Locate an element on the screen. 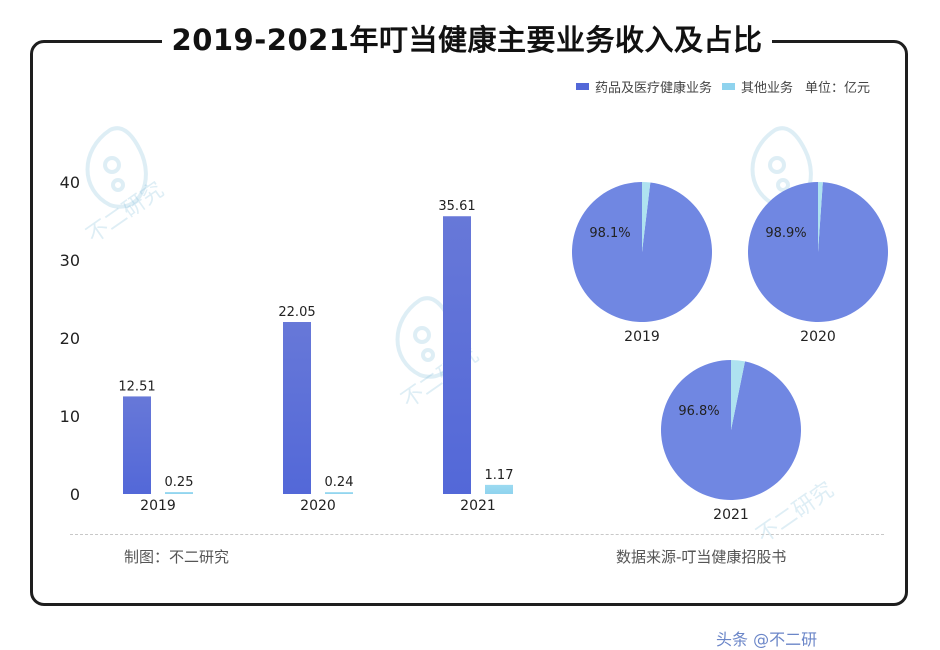 This screenshot has width=940, height=650. legend-swatch-series1 is located at coordinates (582, 86).